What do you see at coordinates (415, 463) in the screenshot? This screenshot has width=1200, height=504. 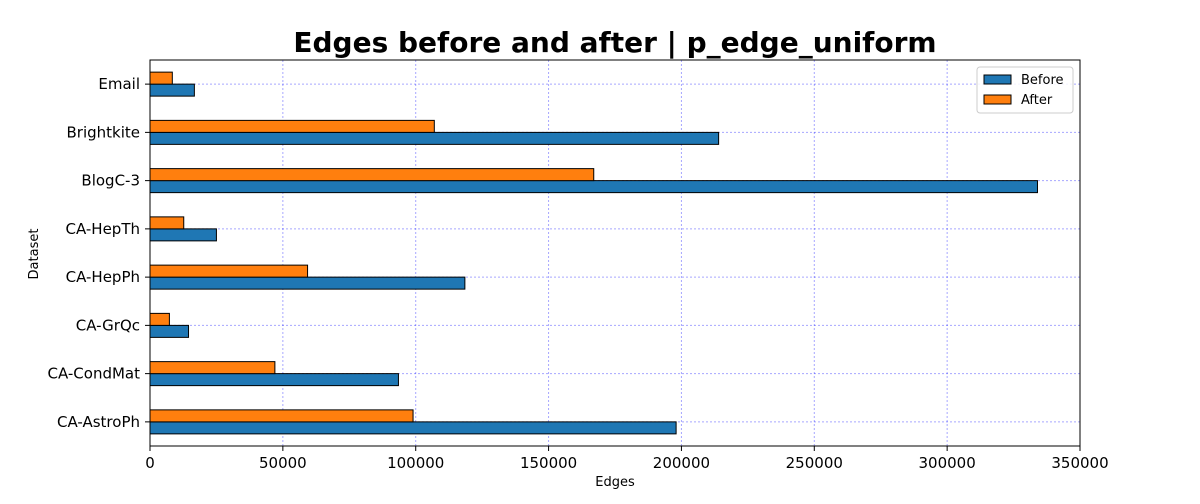 I see `x-tick-label: 100000` at bounding box center [415, 463].